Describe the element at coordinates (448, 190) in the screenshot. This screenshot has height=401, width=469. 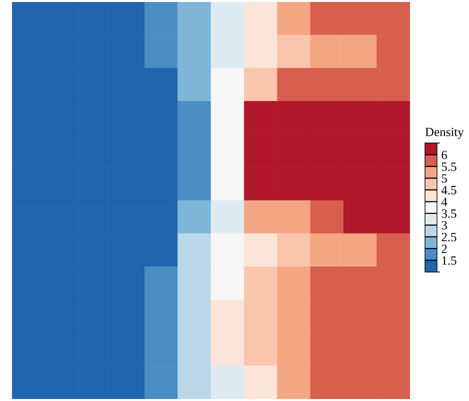
I see `color-bar-label: 4.5` at that location.